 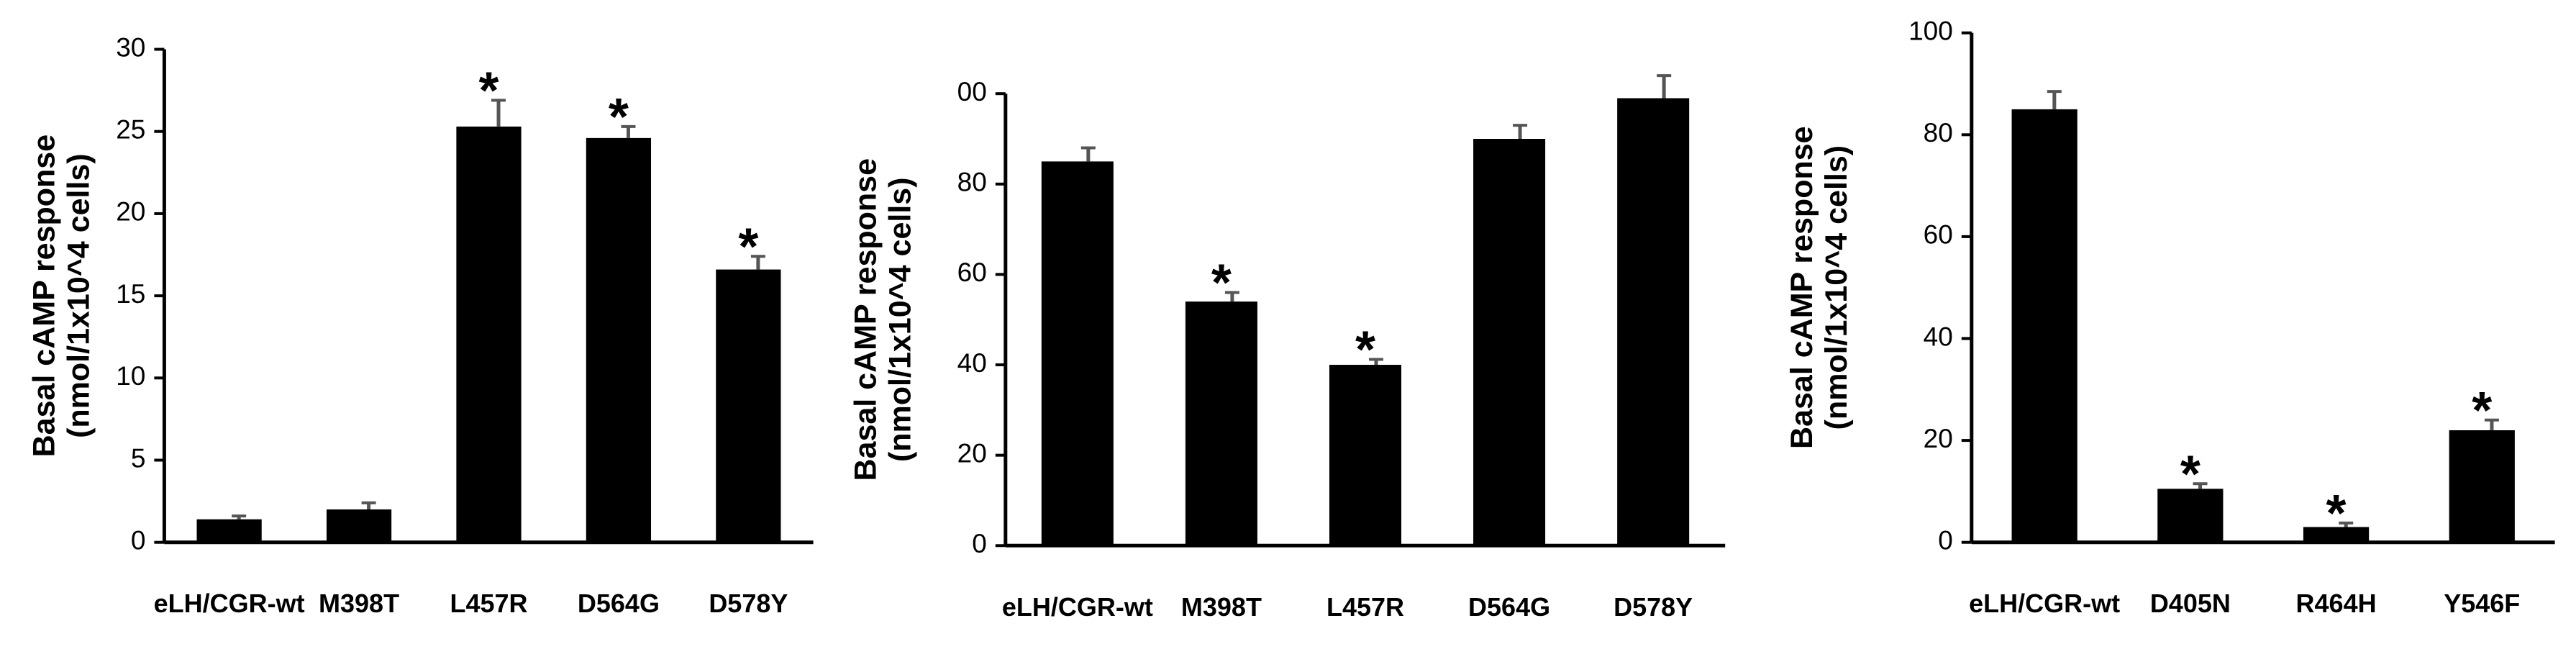 What do you see at coordinates (2482, 603) in the screenshot?
I see `x-tick-label: Y546F` at bounding box center [2482, 603].